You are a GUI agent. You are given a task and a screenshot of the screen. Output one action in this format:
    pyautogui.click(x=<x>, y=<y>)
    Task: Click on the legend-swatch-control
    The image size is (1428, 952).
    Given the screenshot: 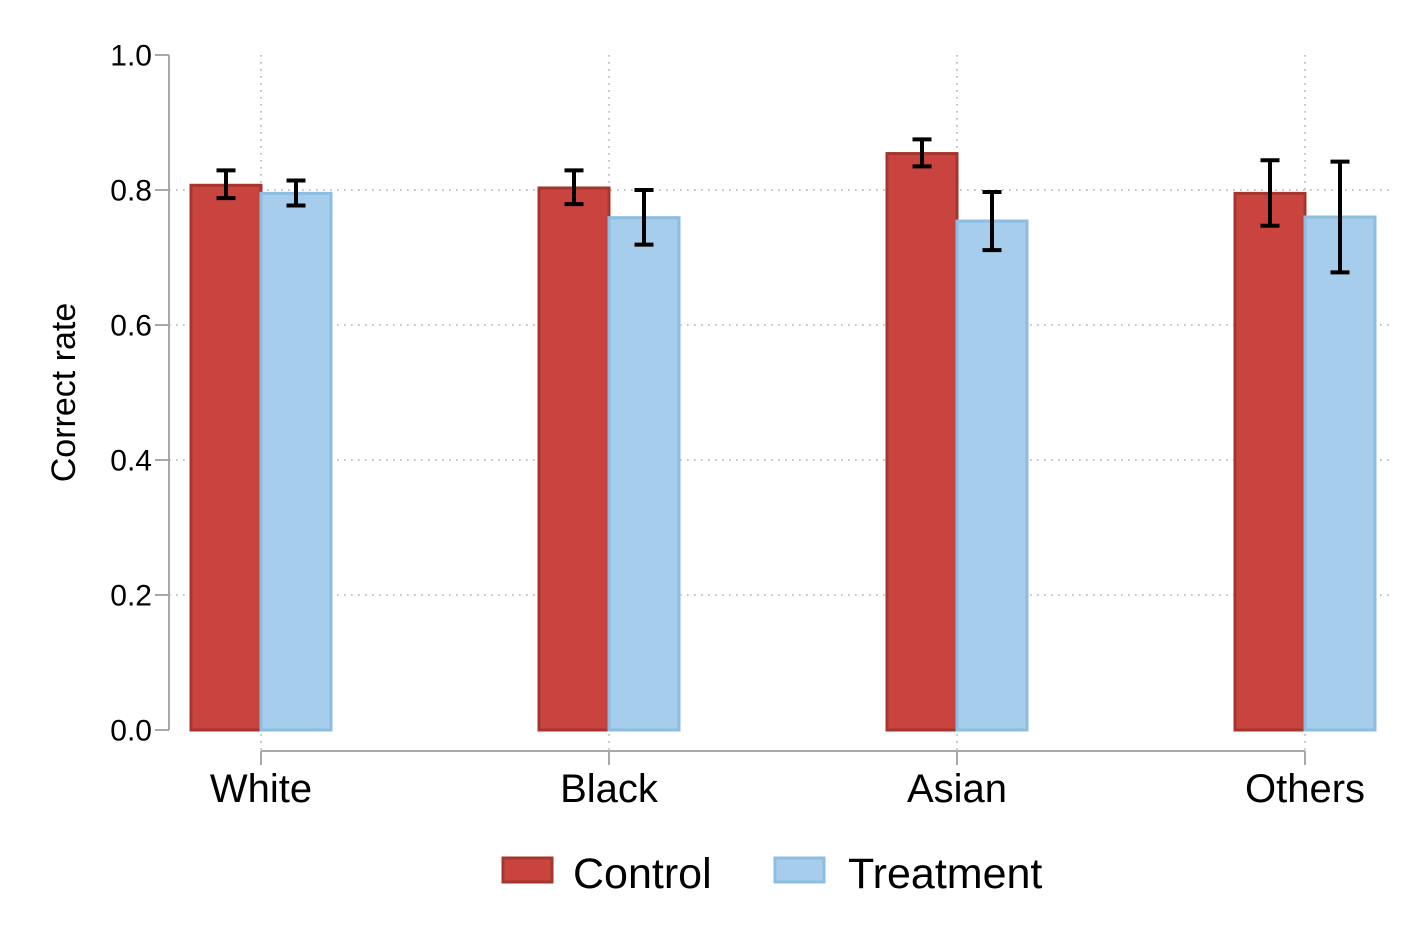 What is the action you would take?
    pyautogui.click(x=527, y=870)
    